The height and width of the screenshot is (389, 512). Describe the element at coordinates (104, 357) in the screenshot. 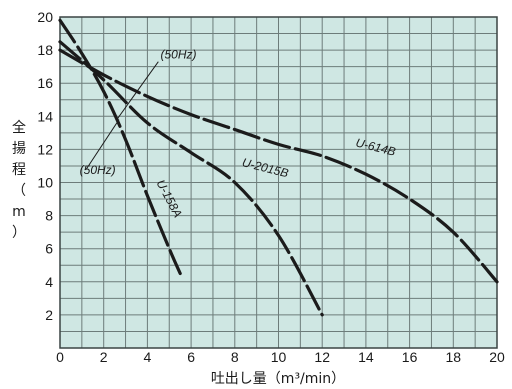

I see `x-tick-label: 2` at that location.